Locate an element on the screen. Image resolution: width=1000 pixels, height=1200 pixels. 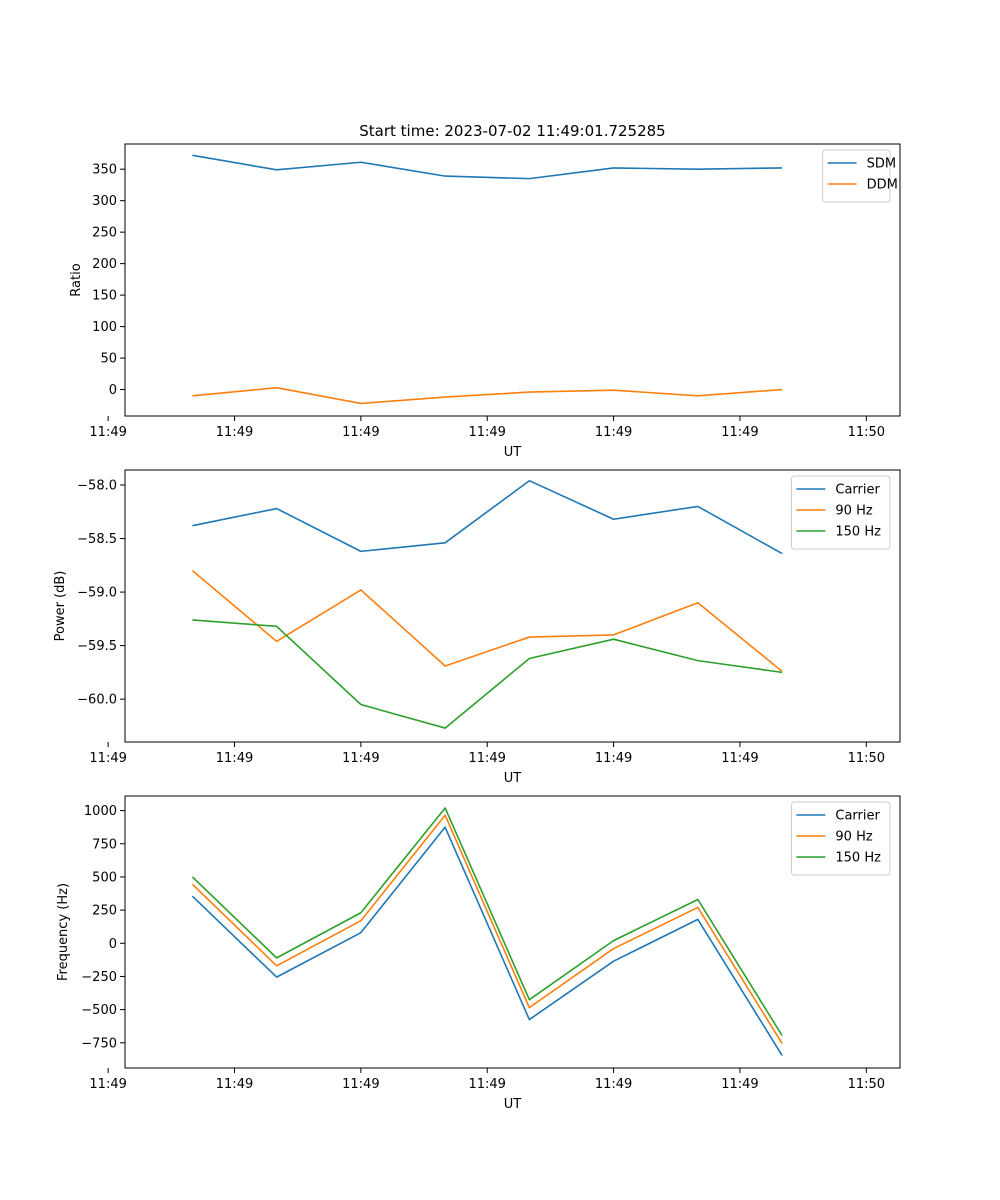
y-tick-label: 500 is located at coordinates (104, 877).